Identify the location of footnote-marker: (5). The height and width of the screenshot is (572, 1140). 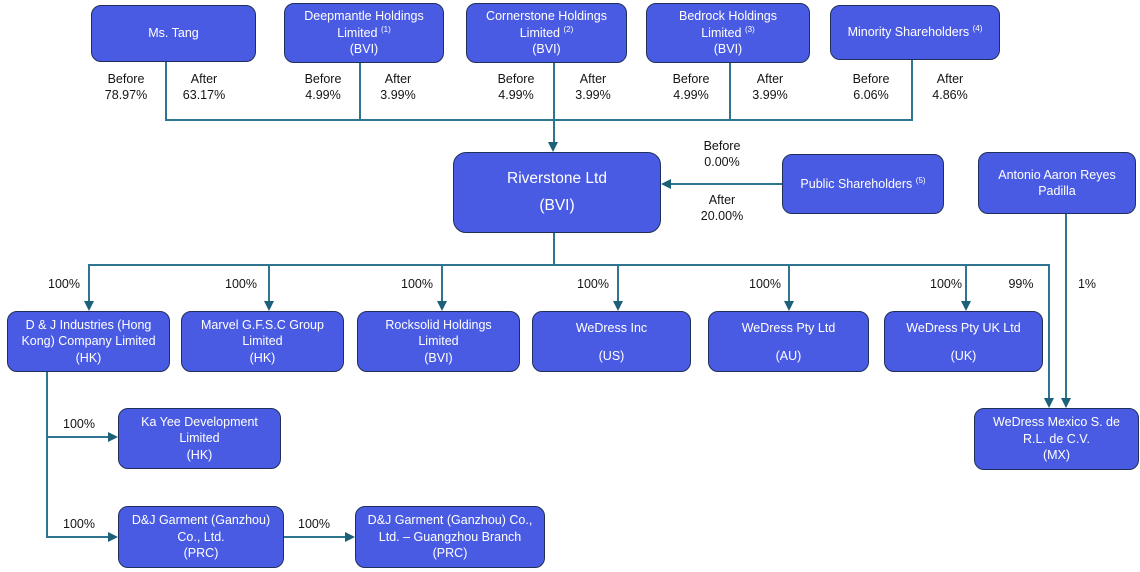
(920, 180).